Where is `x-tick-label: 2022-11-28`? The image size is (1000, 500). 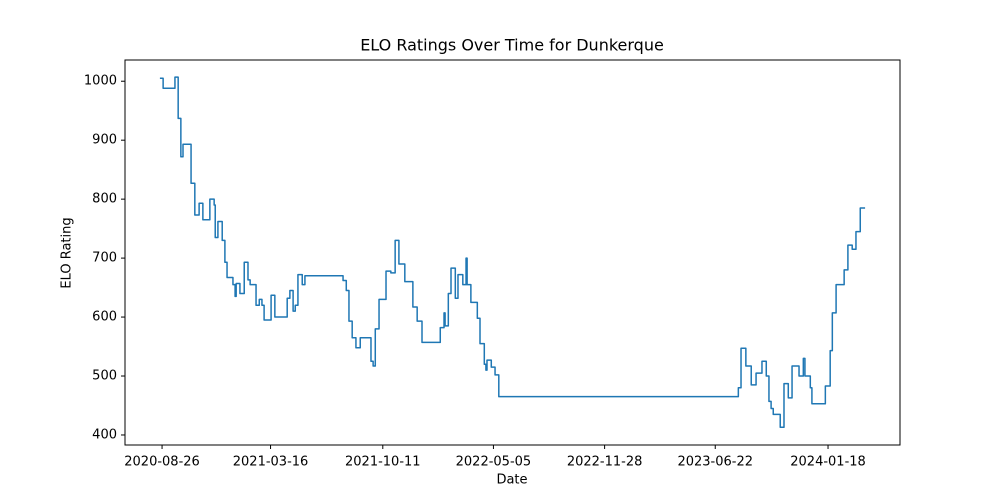 x-tick-label: 2022-11-28 is located at coordinates (605, 462).